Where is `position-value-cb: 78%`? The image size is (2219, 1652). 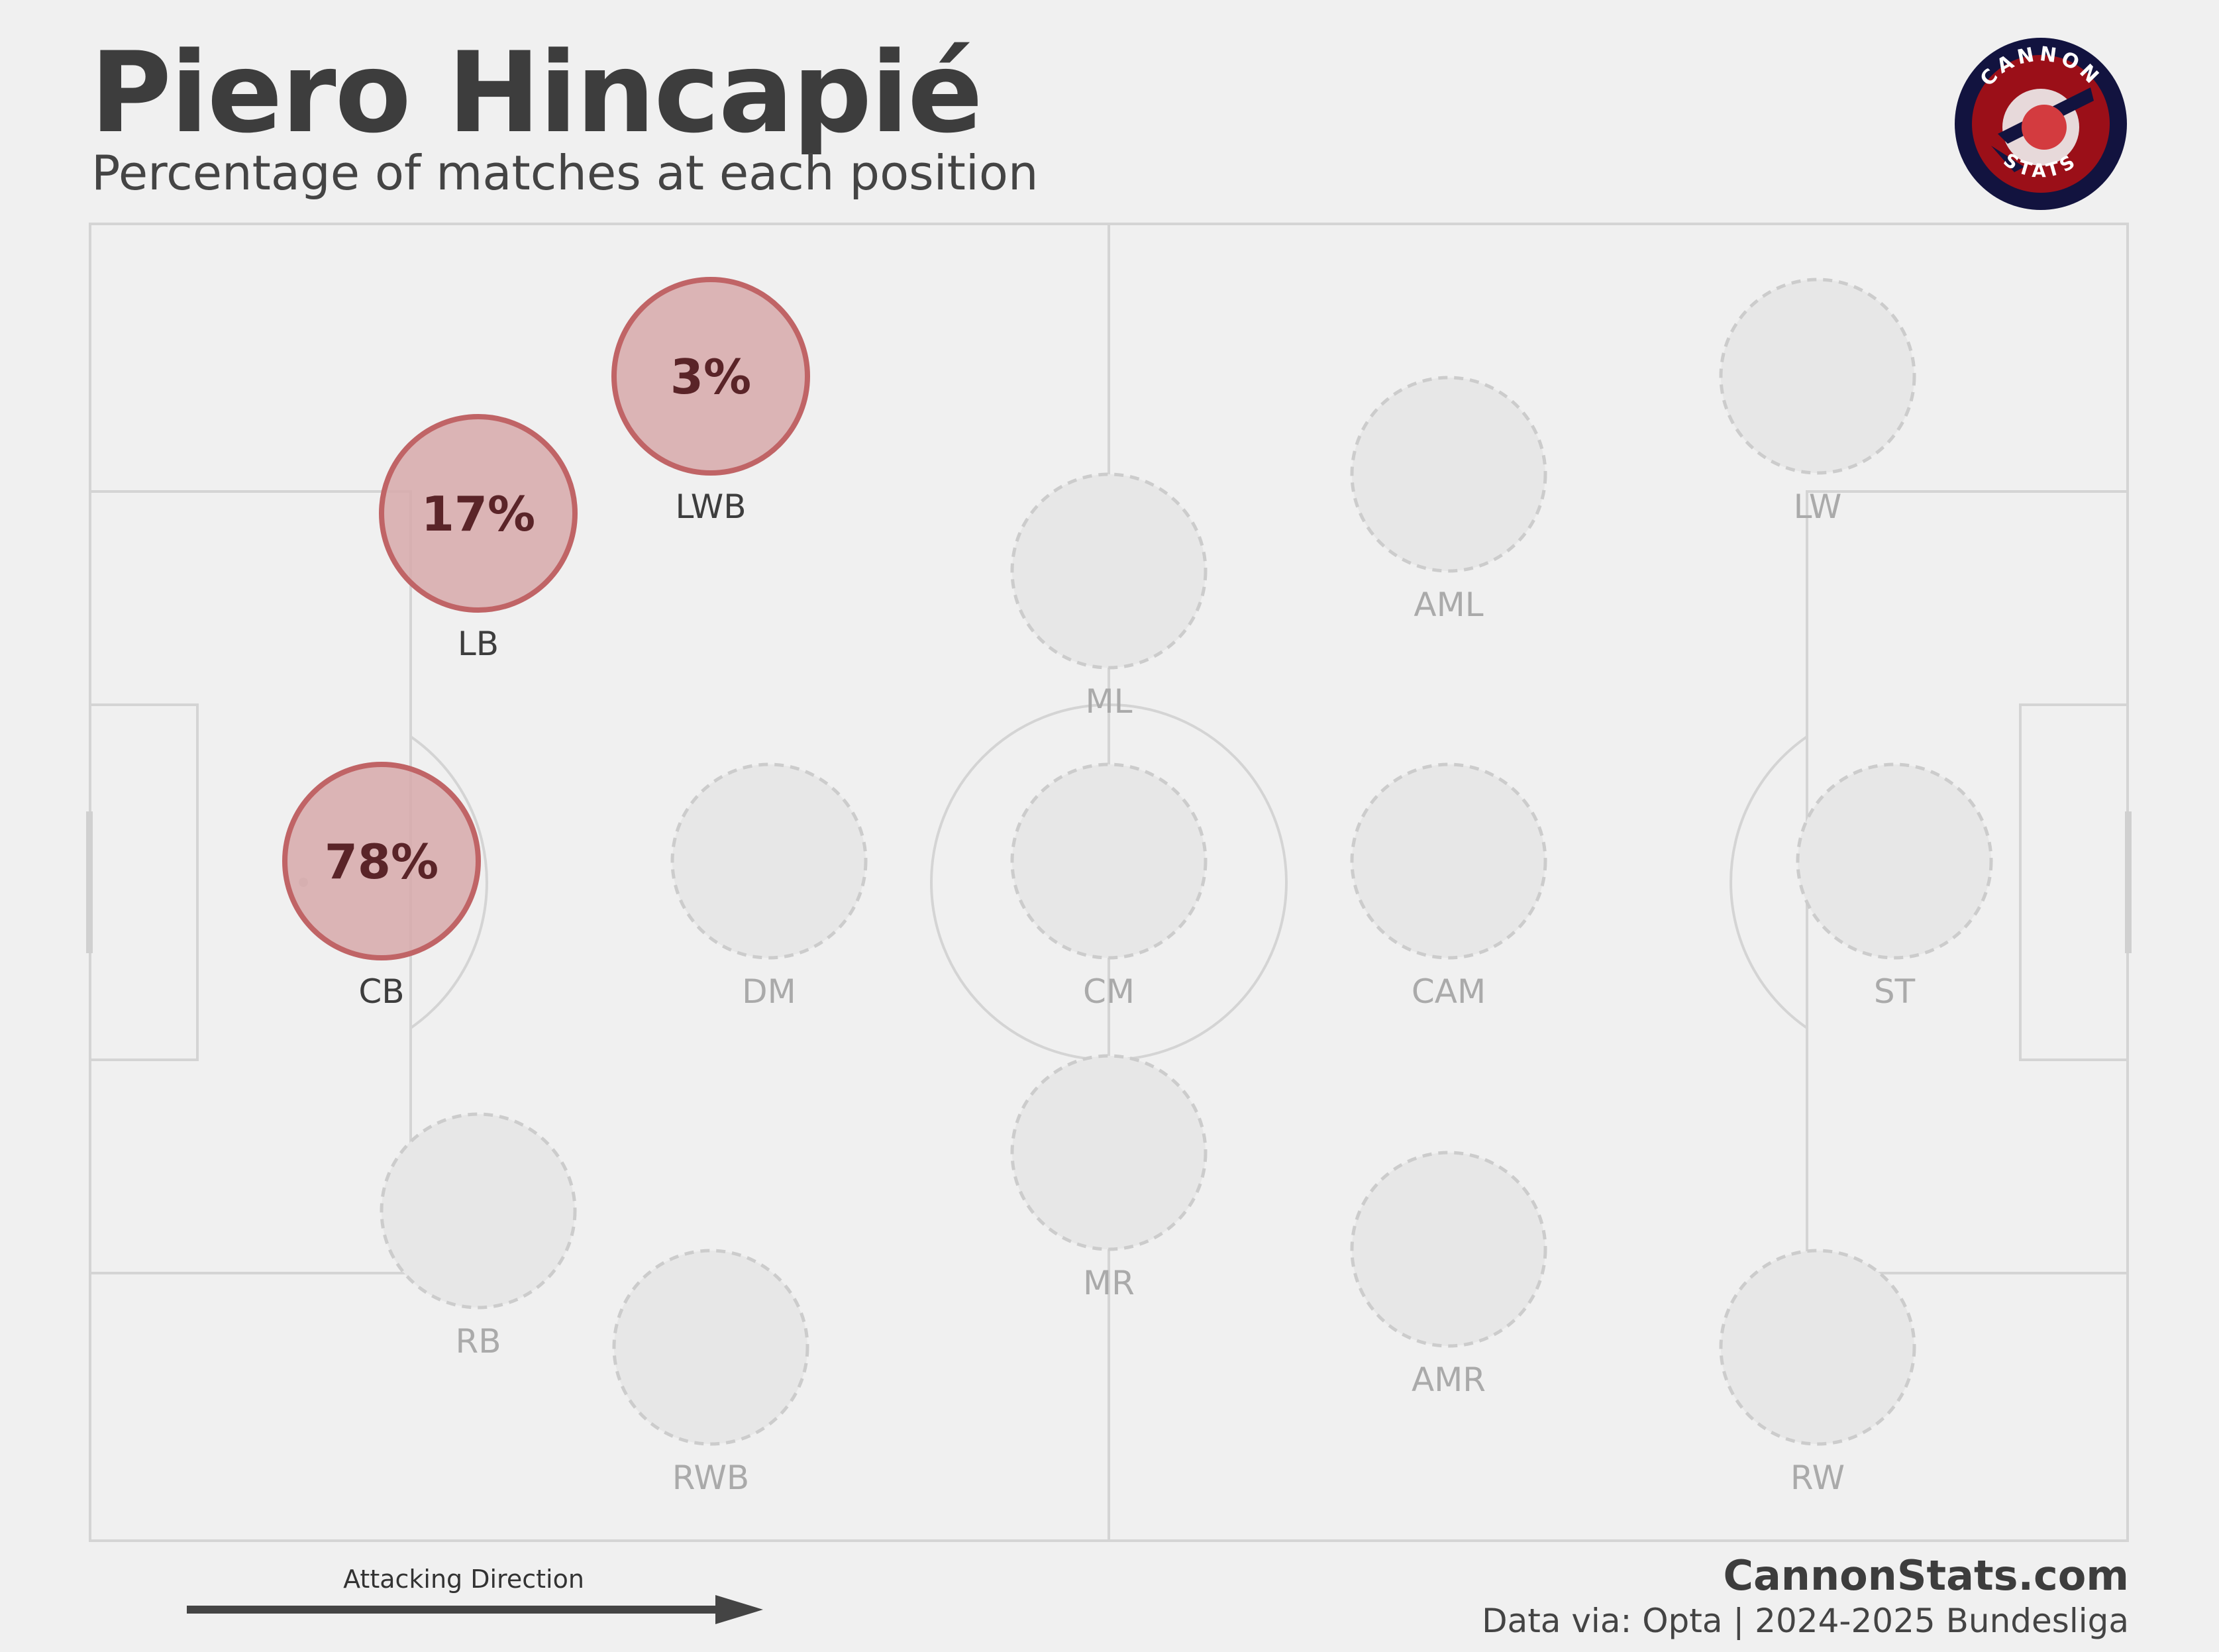 position-value-cb: 78% is located at coordinates (382, 862).